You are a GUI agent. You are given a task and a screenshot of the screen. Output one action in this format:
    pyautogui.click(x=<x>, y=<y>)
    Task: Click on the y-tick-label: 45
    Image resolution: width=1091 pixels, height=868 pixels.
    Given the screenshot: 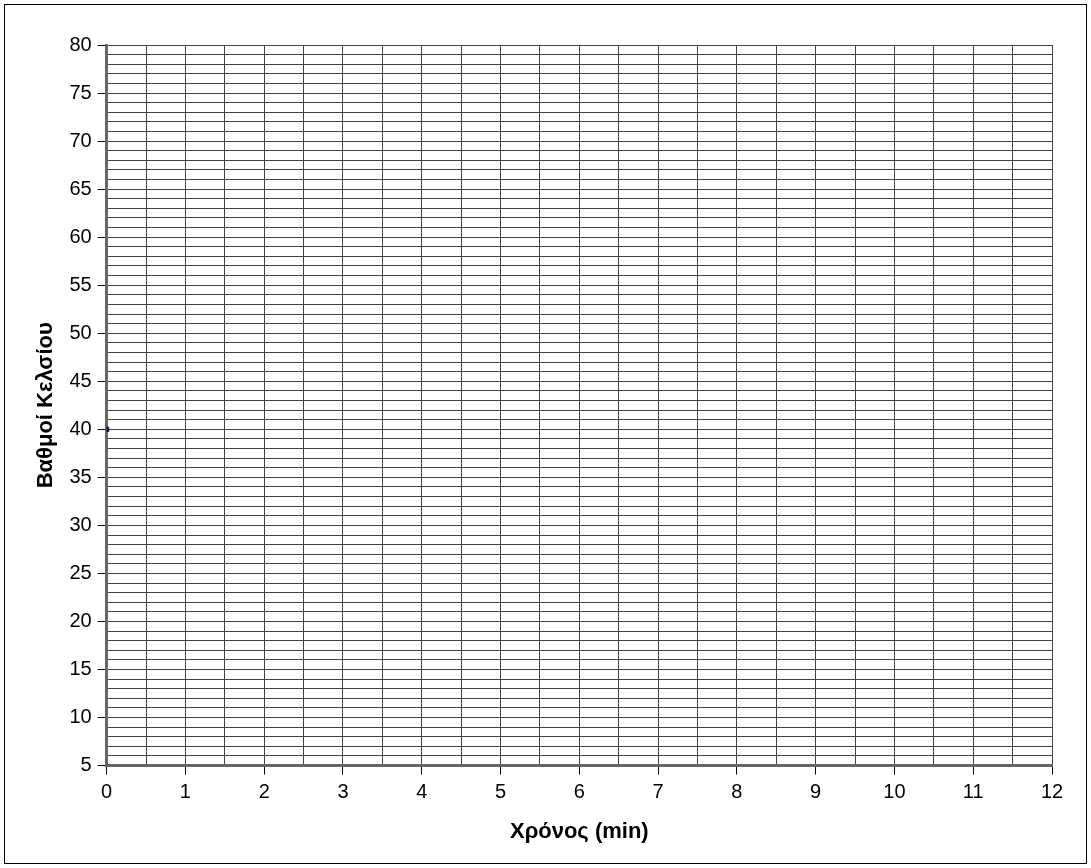 What is the action you would take?
    pyautogui.click(x=80, y=379)
    